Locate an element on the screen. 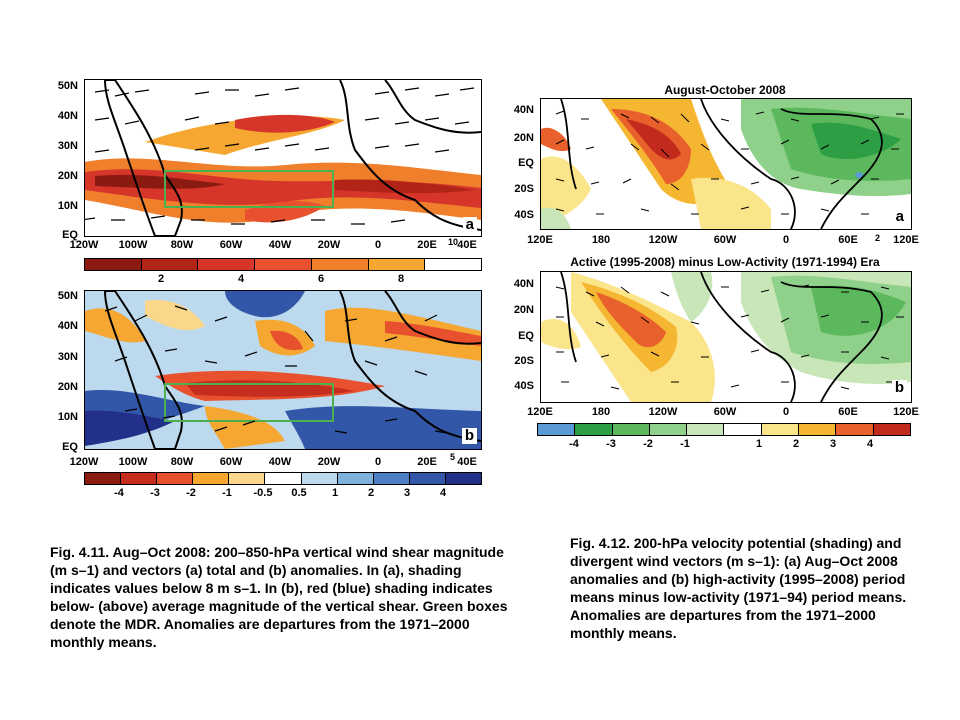 The height and width of the screenshot is (720, 960). vector-reference: 5 is located at coordinates (453, 457).